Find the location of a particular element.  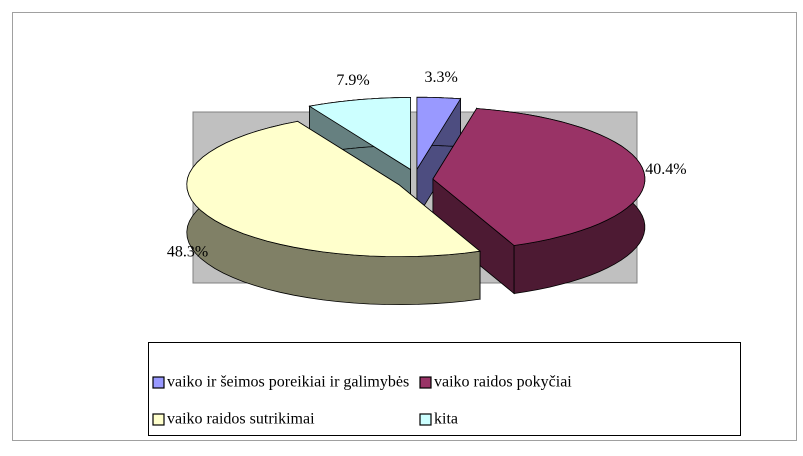

legend-label: vaiko raidos pokyčiai is located at coordinates (503, 382).